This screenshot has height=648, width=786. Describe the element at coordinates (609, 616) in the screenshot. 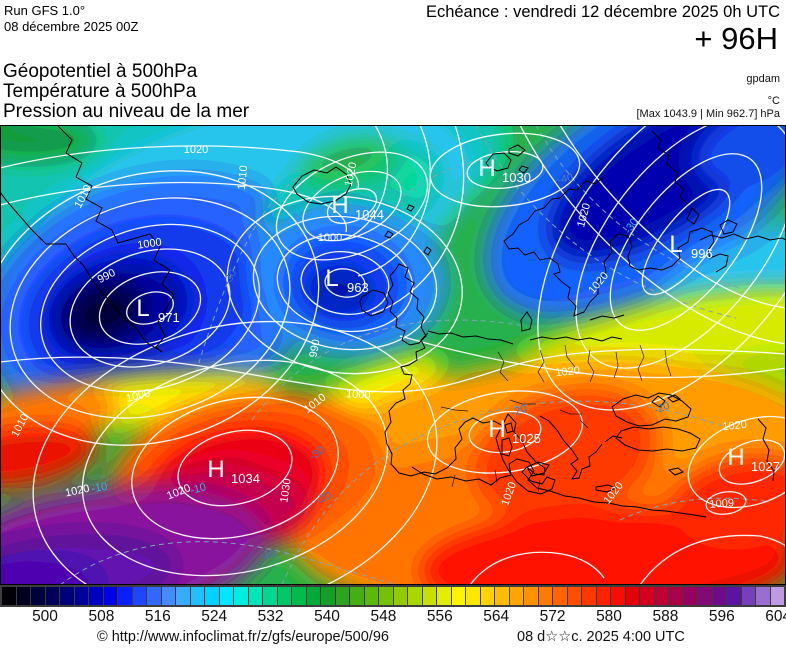

I see `colorbar-tick-label: 580` at that location.